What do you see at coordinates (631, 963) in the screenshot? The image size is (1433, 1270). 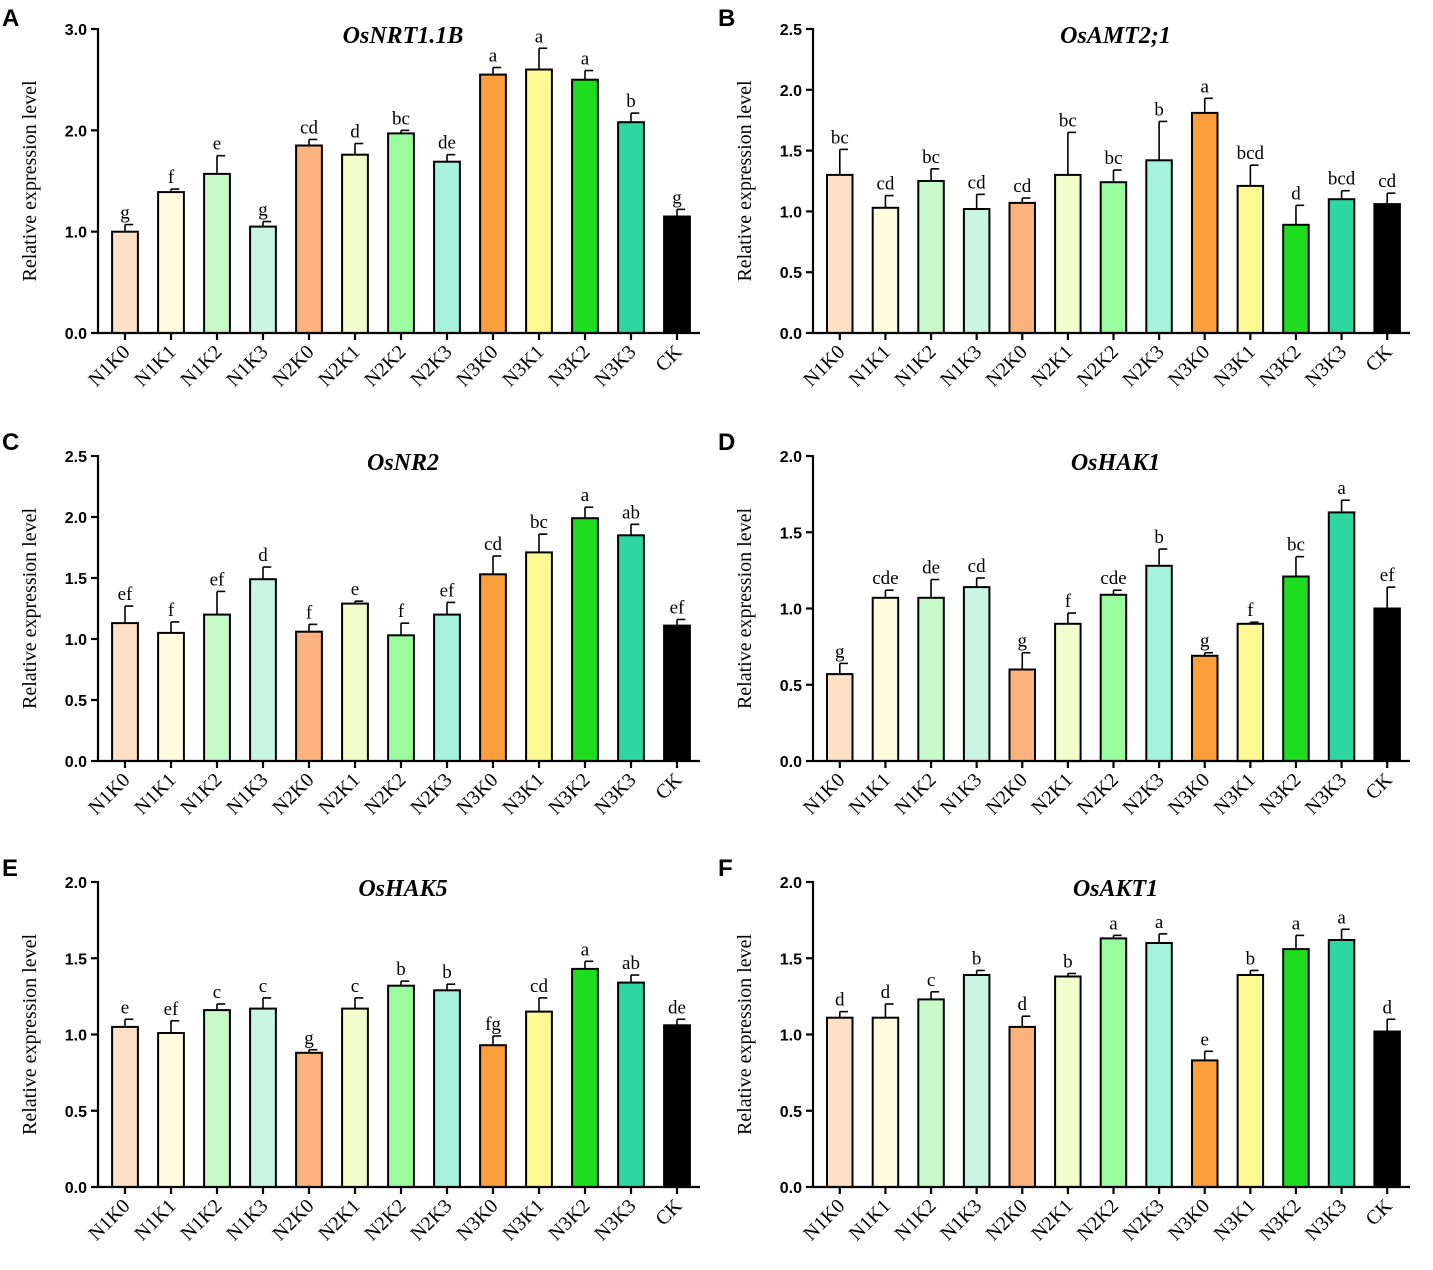 I see `significance-letter: ab` at bounding box center [631, 963].